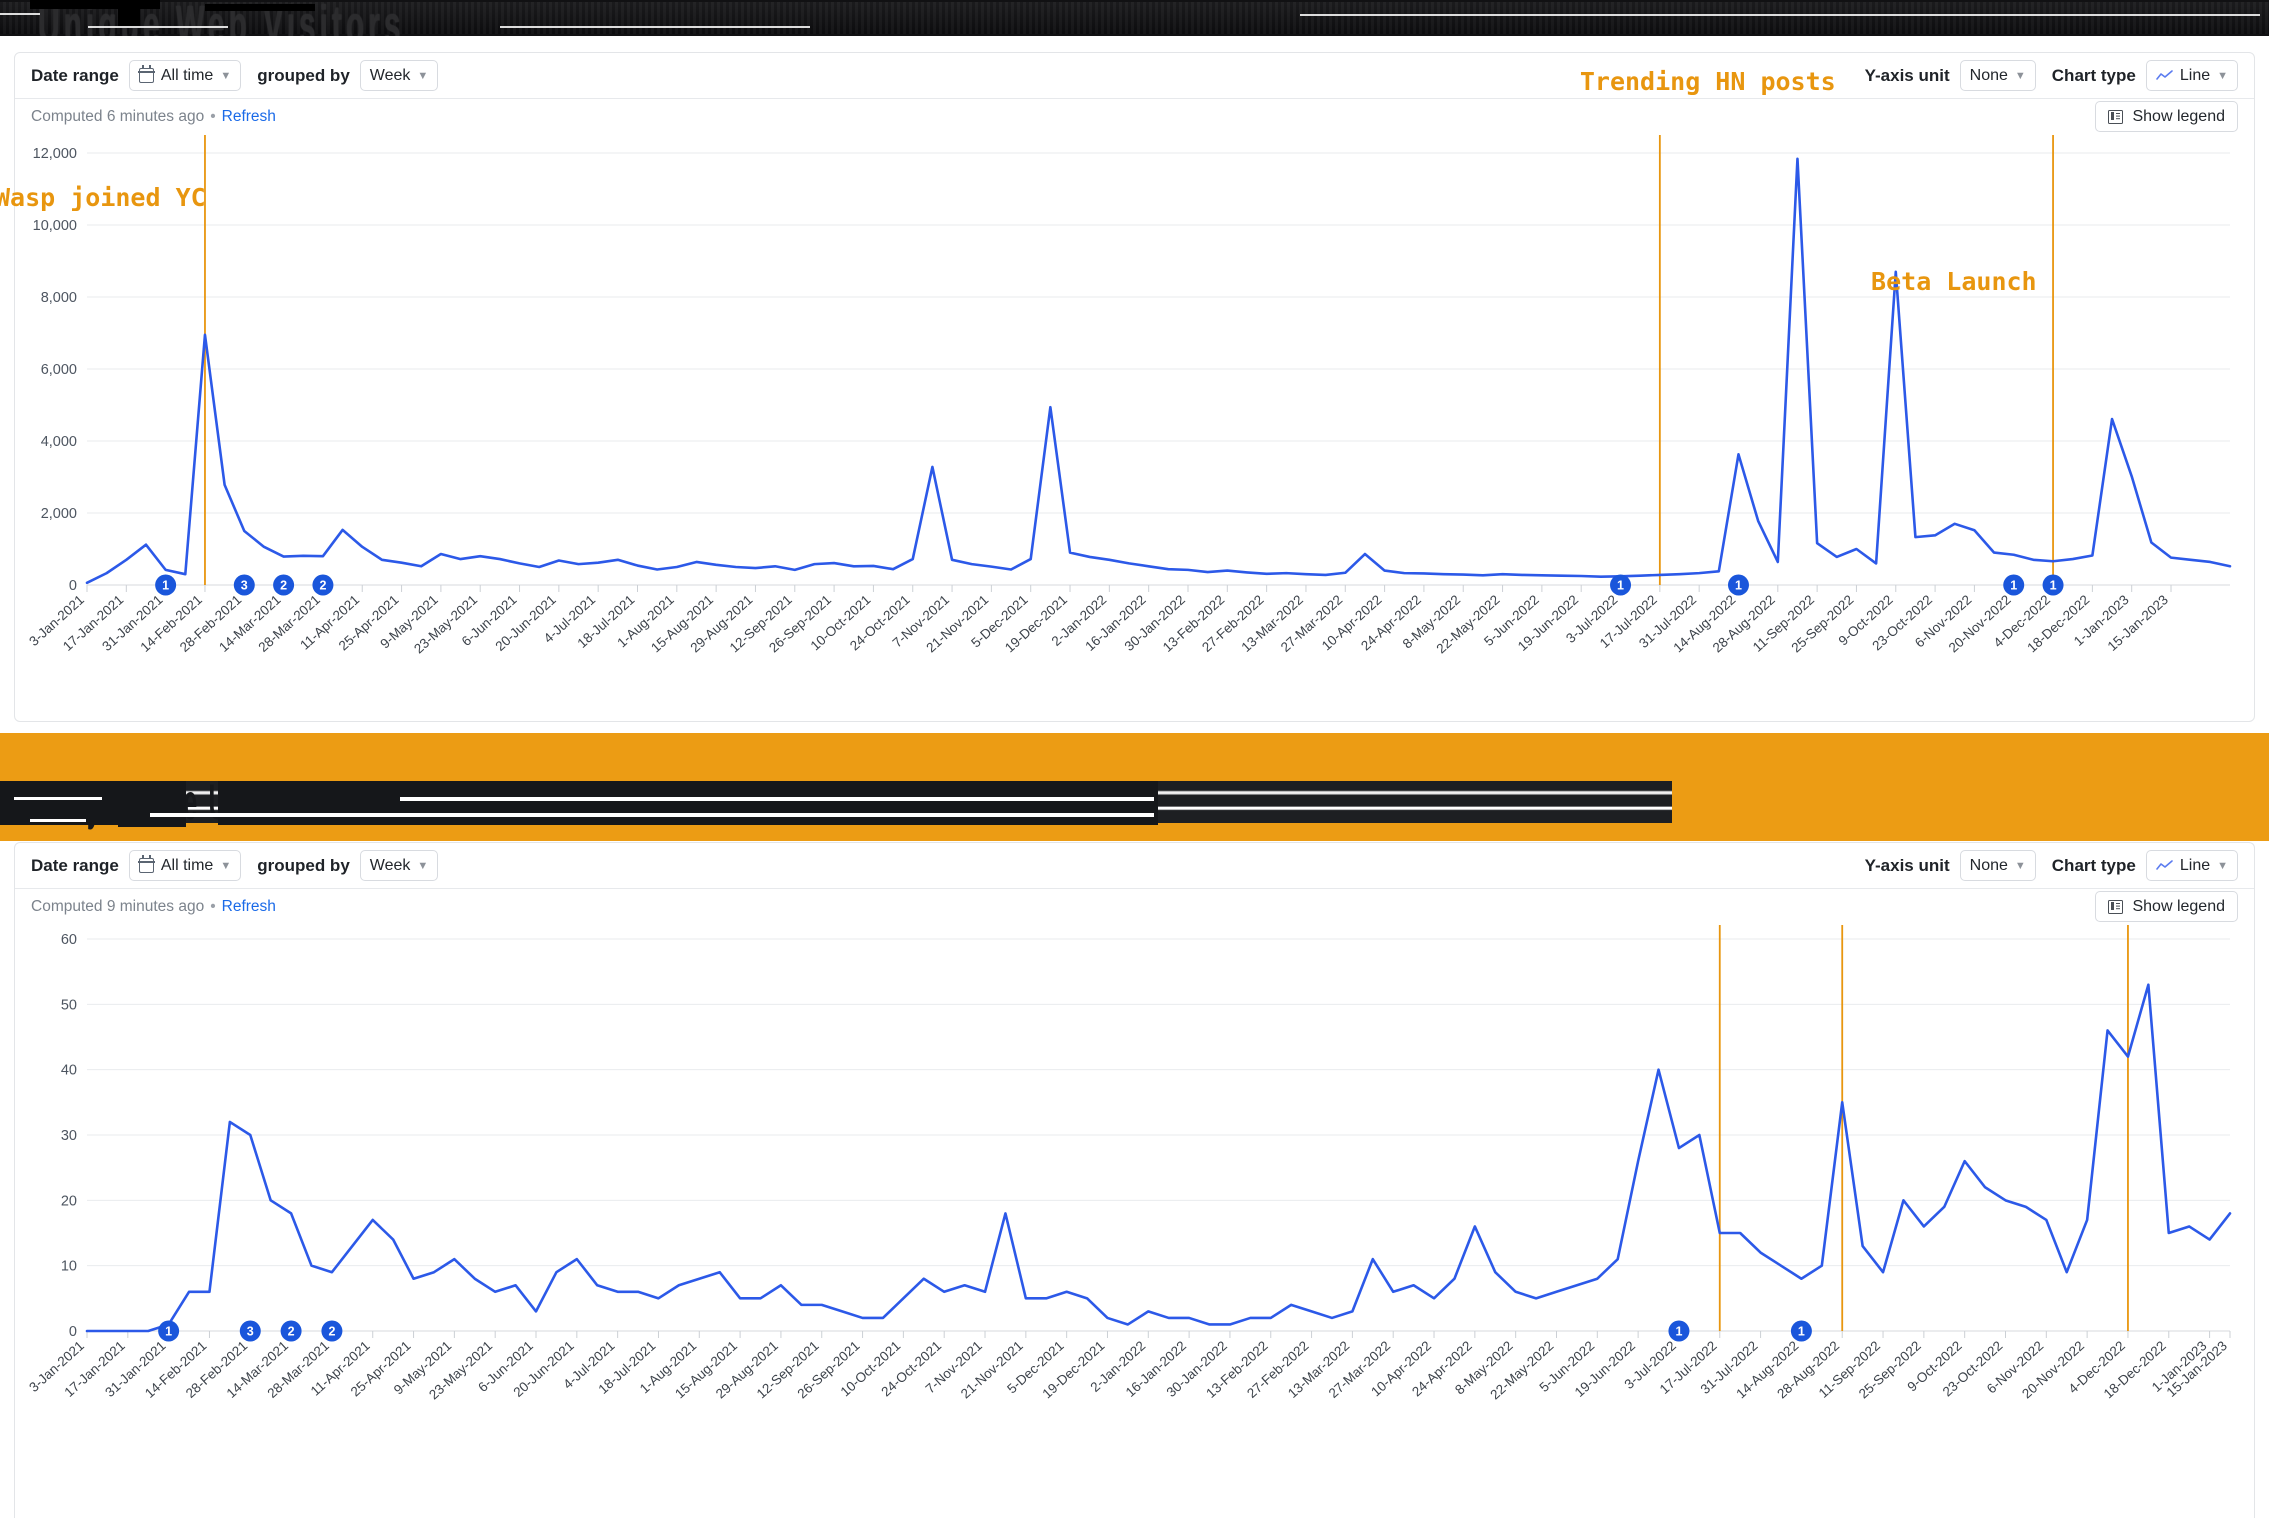  What do you see at coordinates (1954, 281) in the screenshot?
I see `annotation-label: Beta Launch` at bounding box center [1954, 281].